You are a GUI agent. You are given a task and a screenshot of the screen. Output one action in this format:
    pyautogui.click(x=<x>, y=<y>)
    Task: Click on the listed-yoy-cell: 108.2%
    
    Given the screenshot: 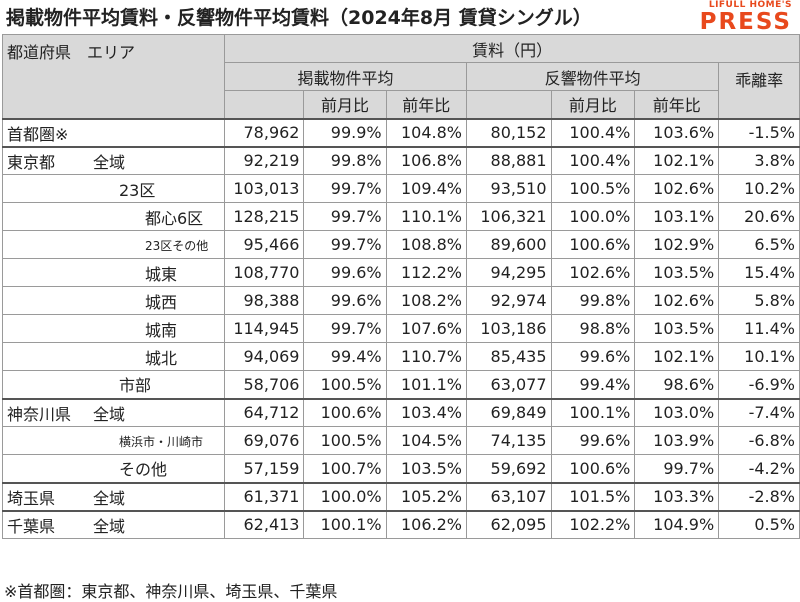 What is the action you would take?
    pyautogui.click(x=426, y=300)
    